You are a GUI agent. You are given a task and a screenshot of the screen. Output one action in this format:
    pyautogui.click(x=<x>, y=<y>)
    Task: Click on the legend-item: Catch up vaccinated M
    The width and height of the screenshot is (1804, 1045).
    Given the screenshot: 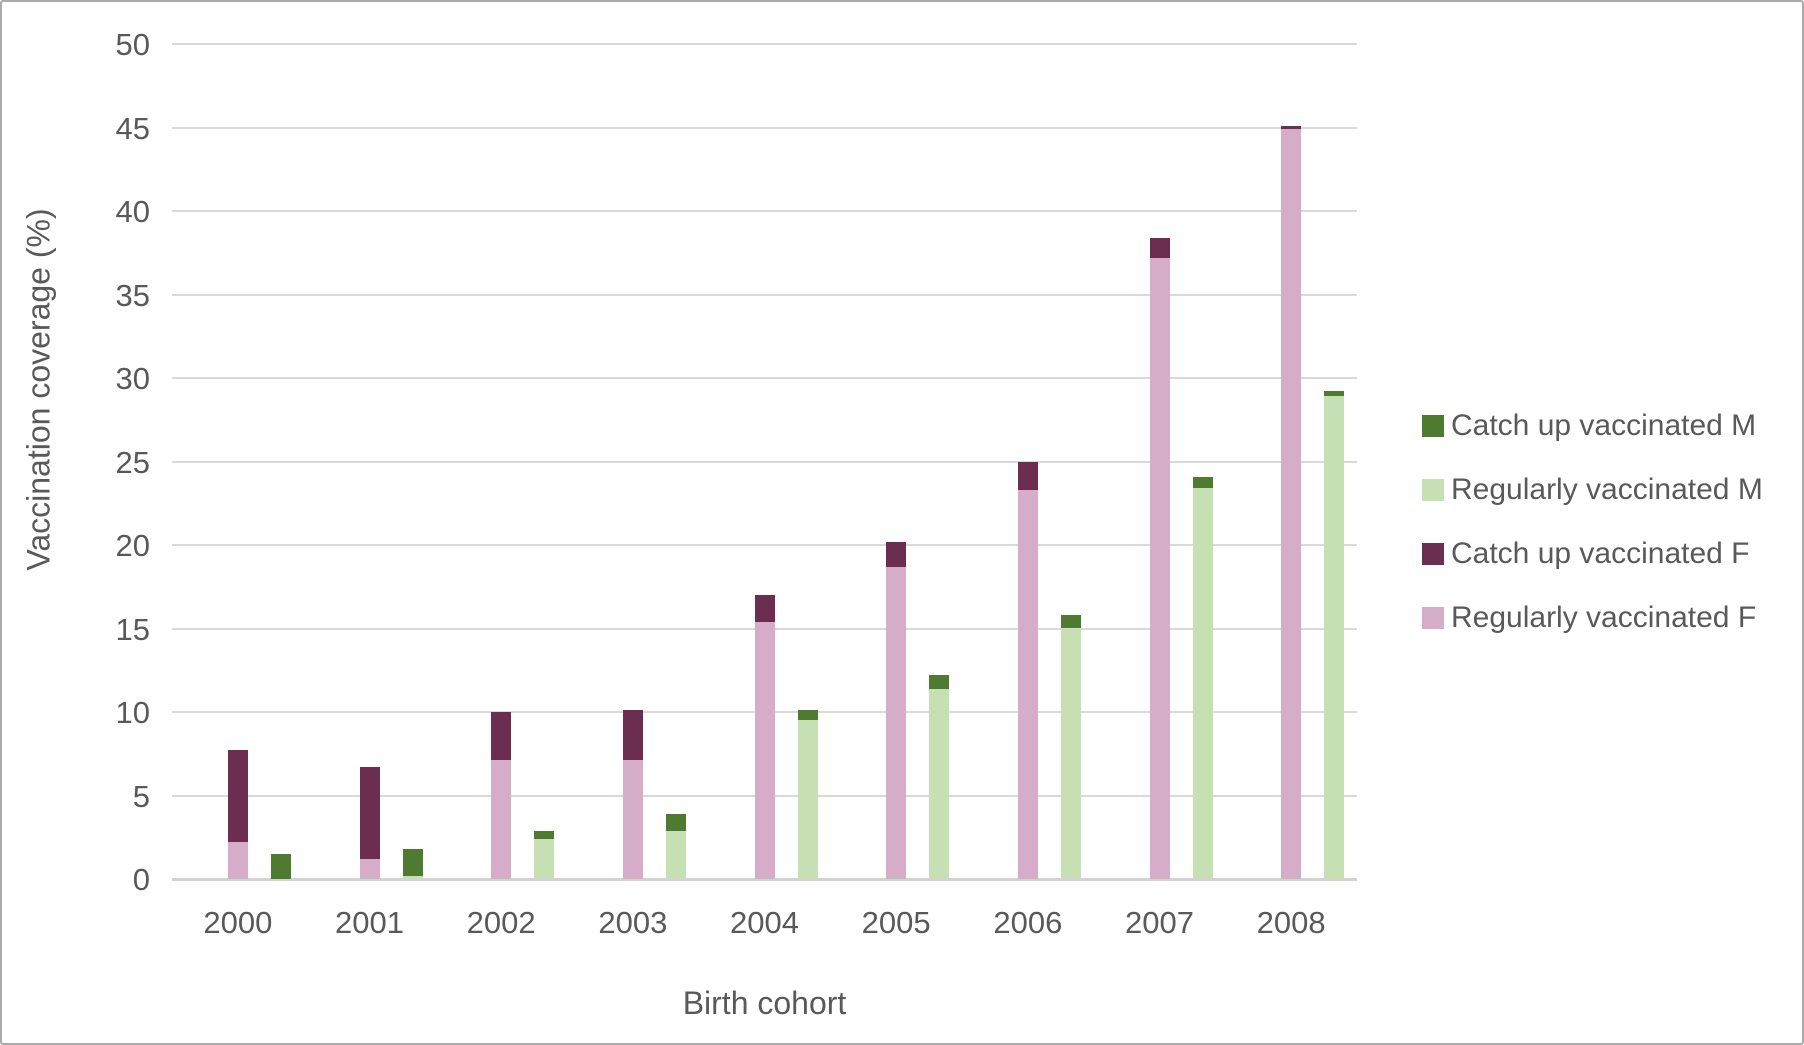 What is the action you would take?
    pyautogui.click(x=1592, y=426)
    